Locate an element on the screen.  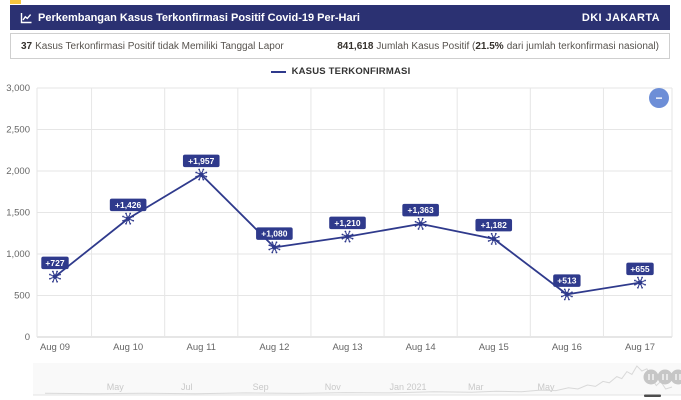
line-chart-icon is located at coordinates (26, 18).